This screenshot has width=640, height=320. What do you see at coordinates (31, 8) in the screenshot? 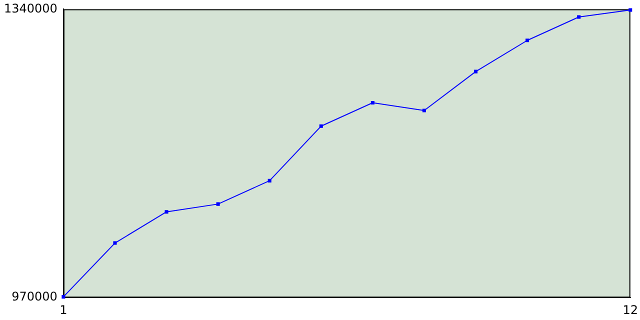
I see `y-tick-label: 1340000` at bounding box center [31, 8].